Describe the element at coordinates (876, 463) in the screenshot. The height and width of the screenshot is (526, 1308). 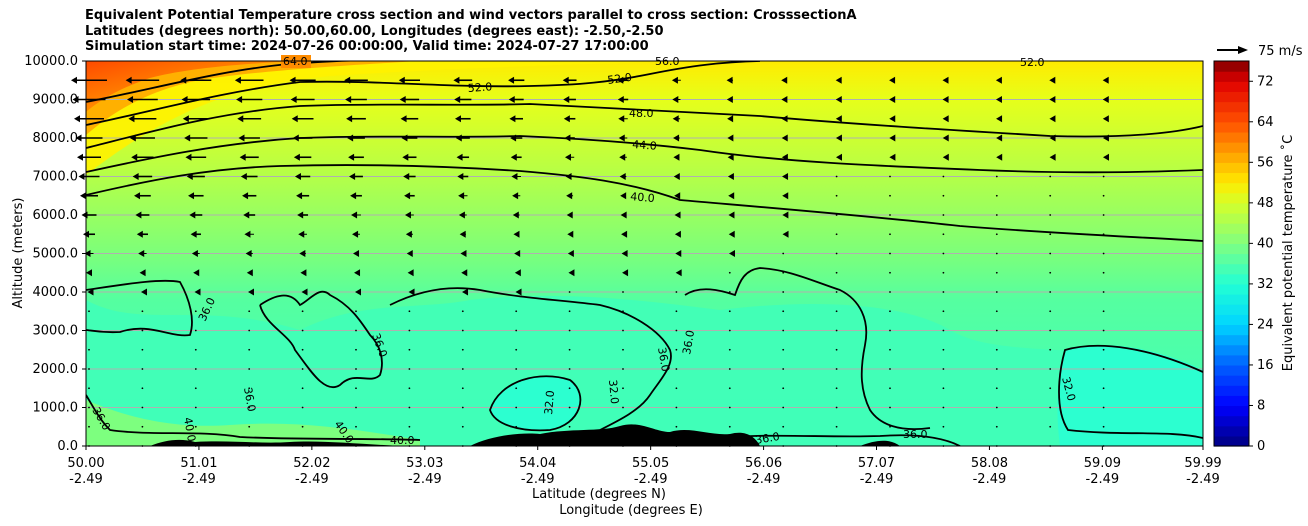
I see `x-tick-label-lat: 57.07` at that location.